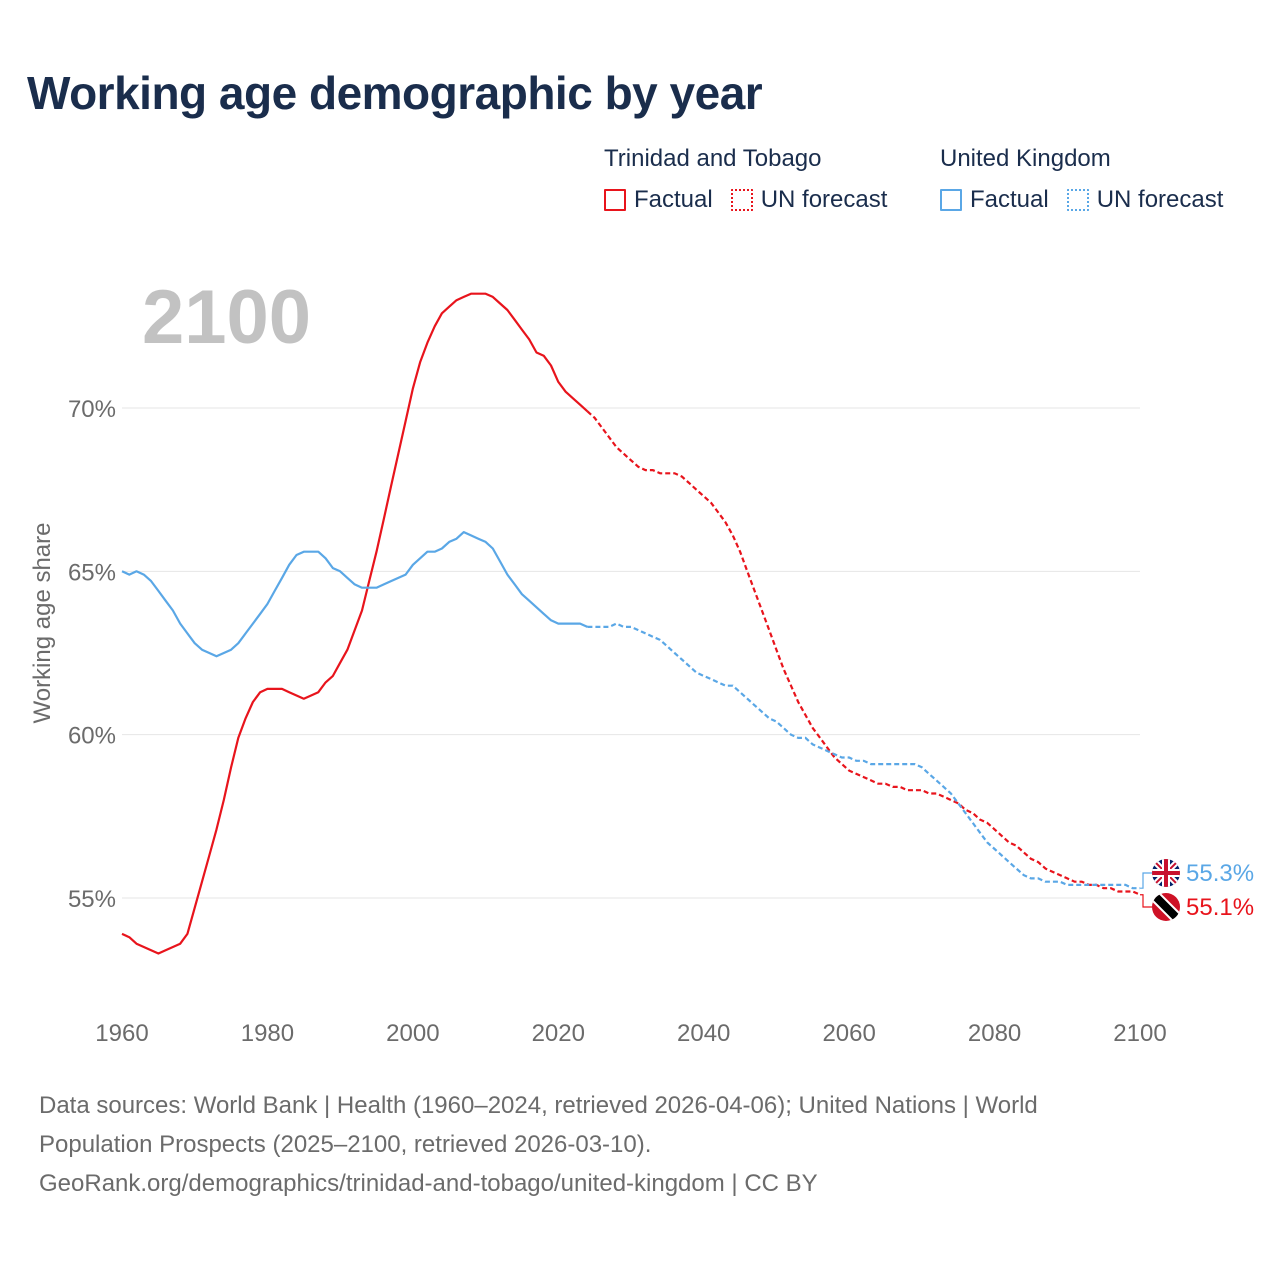 The height and width of the screenshot is (1280, 1280). What do you see at coordinates (92, 409) in the screenshot?
I see `y-tick-label: 70%` at bounding box center [92, 409].